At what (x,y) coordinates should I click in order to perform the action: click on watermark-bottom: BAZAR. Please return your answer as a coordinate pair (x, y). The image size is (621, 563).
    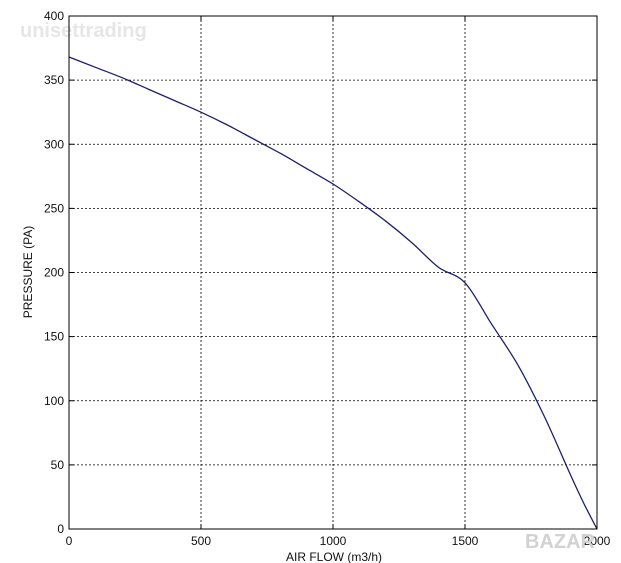
    Looking at the image, I should click on (560, 542).